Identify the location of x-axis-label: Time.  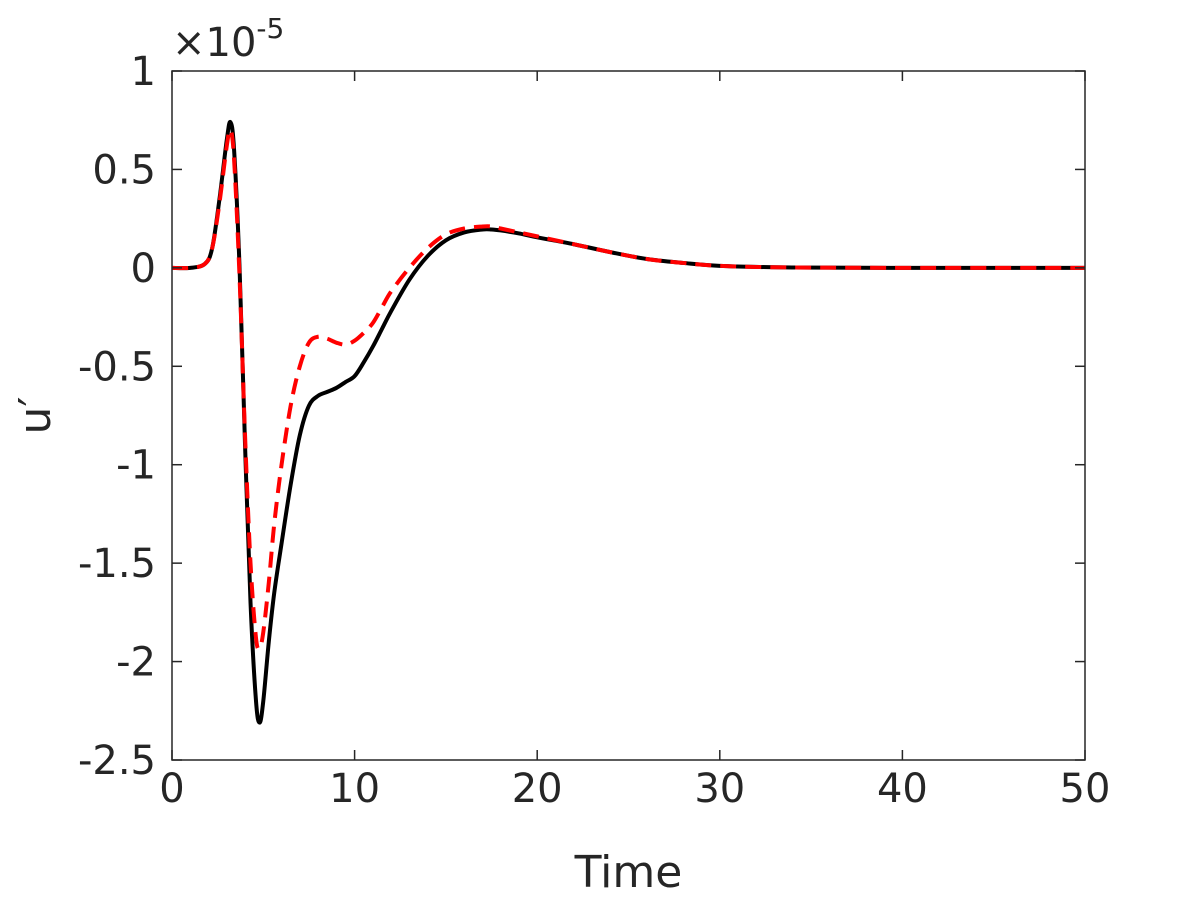
(628, 872).